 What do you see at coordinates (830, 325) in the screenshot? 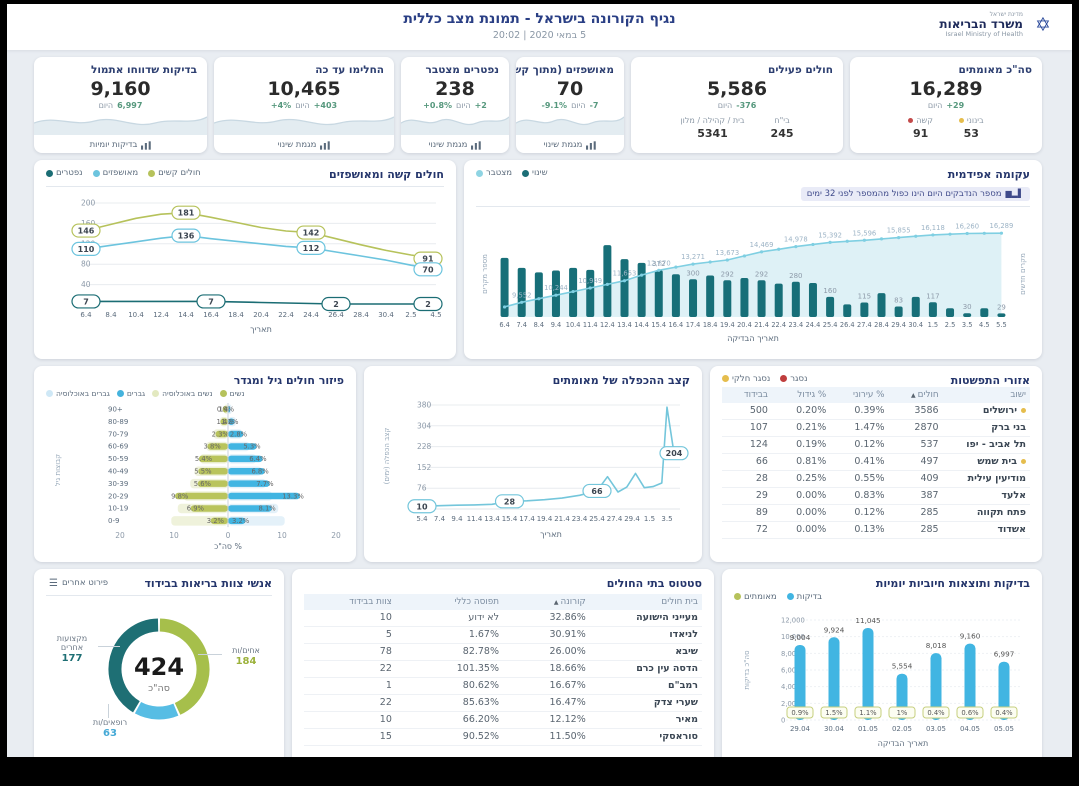
I see `svg-text: 25.4` at bounding box center [830, 325].